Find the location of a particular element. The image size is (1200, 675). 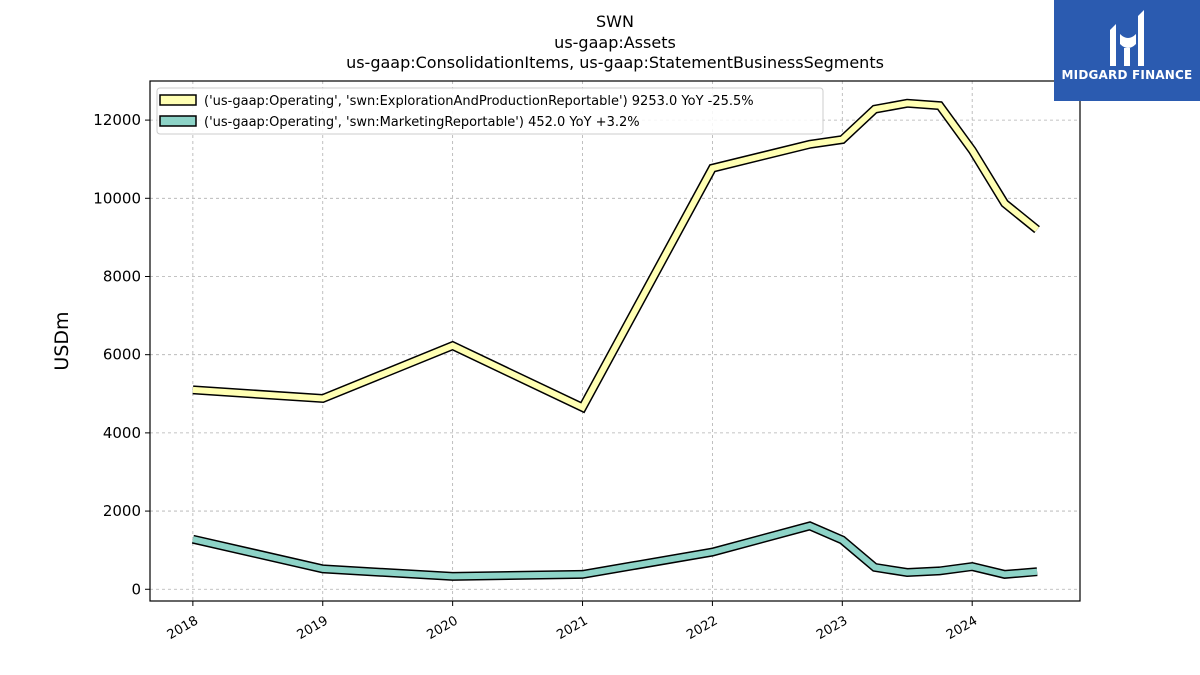

y-axis-label: USDm is located at coordinates (62, 340).